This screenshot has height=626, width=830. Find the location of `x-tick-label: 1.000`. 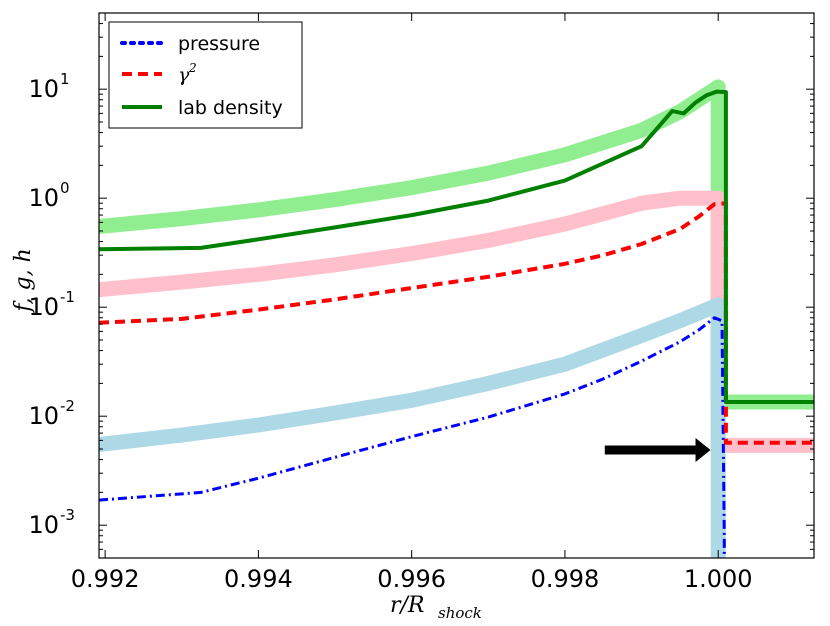

x-tick-label: 1.000 is located at coordinates (718, 579).